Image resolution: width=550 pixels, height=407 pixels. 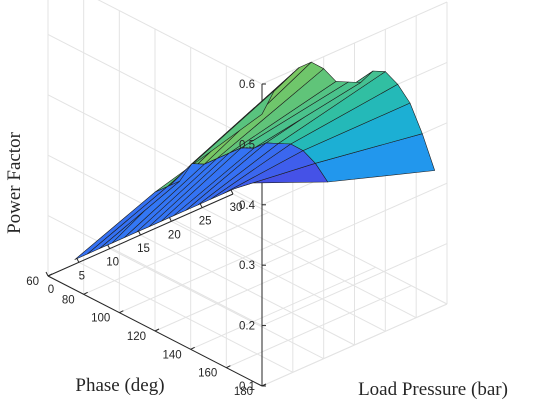 What do you see at coordinates (14, 182) in the screenshot?
I see `z-axis-title: Power Factor` at bounding box center [14, 182].